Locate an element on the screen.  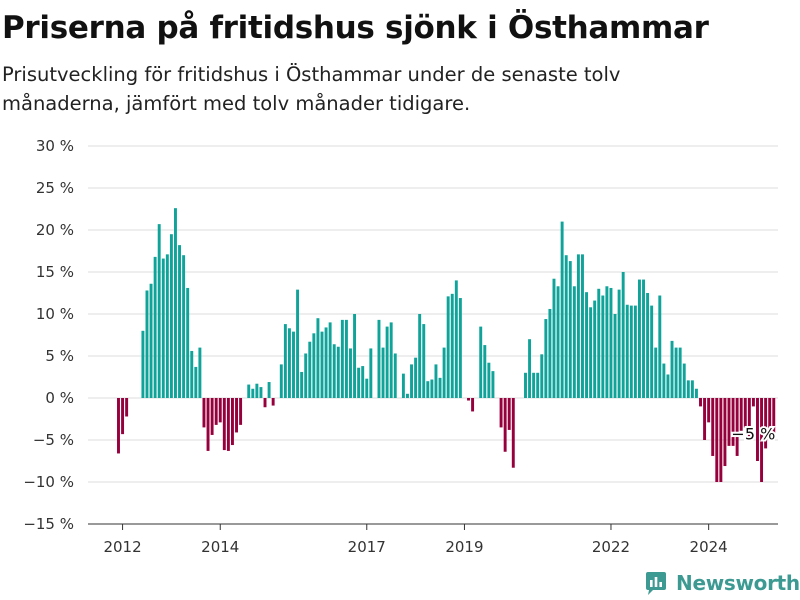
x-axis: 2012 2014 2017 2019 2022 2024 is located at coordinates (433, 539).